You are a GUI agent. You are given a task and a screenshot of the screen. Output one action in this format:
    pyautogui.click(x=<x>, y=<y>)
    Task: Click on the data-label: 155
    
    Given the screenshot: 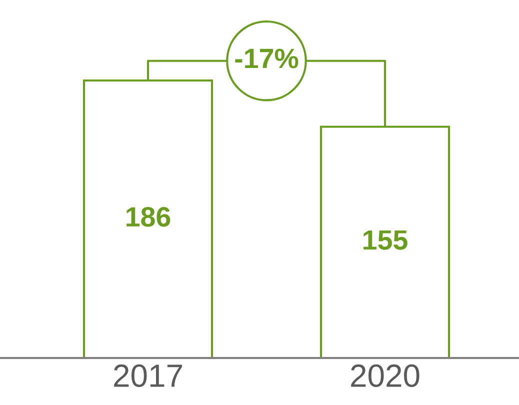 What is the action you would take?
    pyautogui.click(x=386, y=240)
    